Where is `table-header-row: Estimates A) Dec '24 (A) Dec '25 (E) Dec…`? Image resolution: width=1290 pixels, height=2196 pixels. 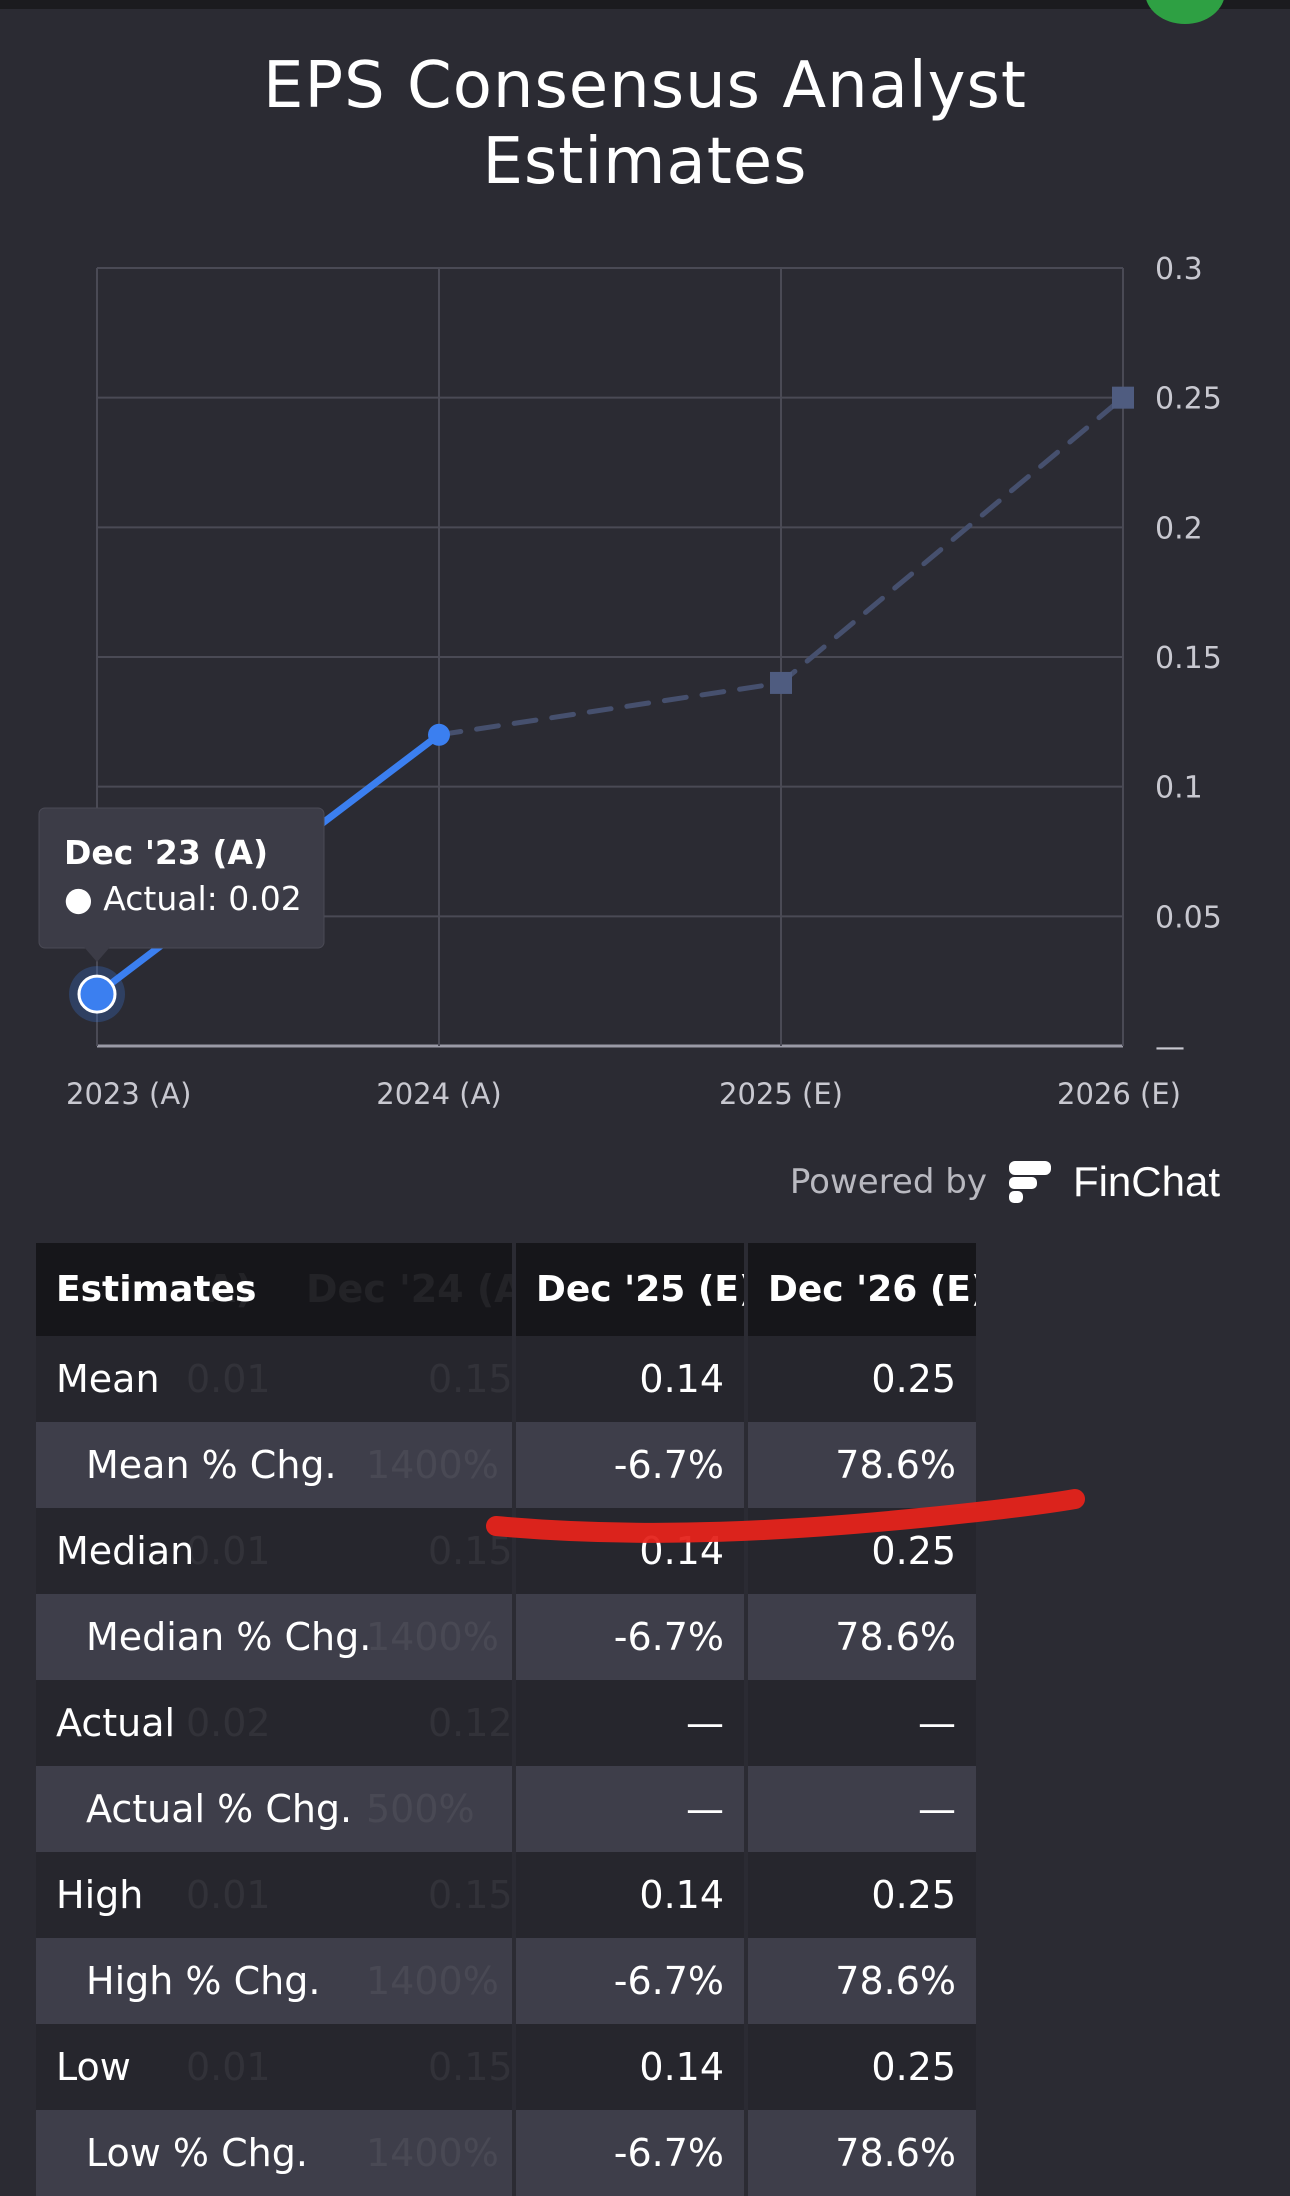 table-header-row: Estimates A) Dec '24 (A) Dec '25 (E) Dec… is located at coordinates (506, 1289).